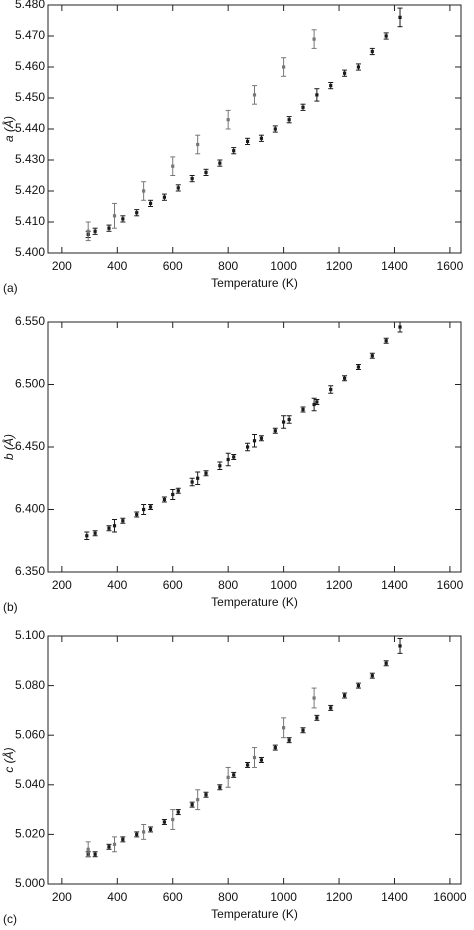 The image size is (474, 930). Describe the element at coordinates (30, 509) in the screenshot. I see `y-tick-label: 6.400` at that location.